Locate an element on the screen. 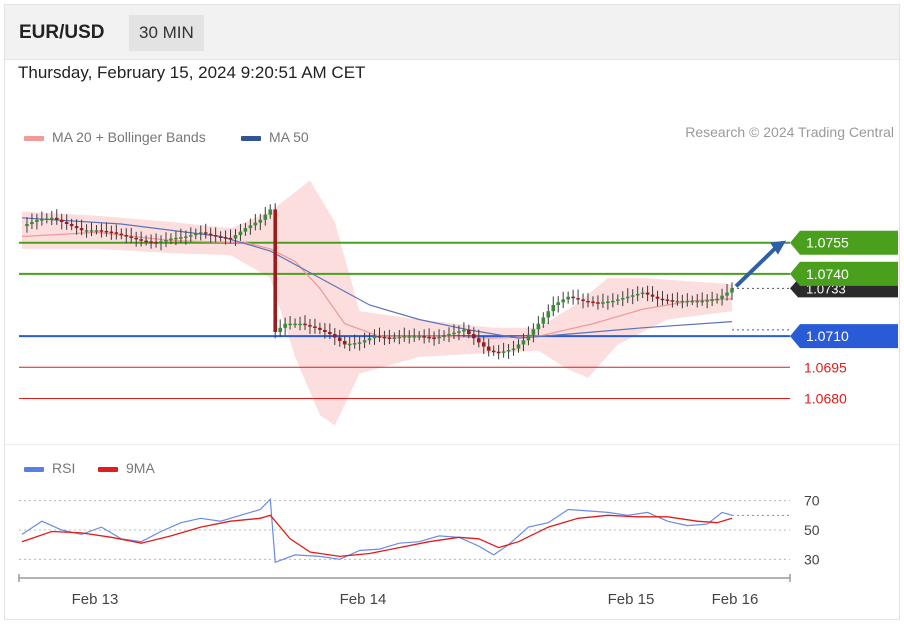 The image size is (904, 624). legend-rsi-label: RSI is located at coordinates (64, 468).